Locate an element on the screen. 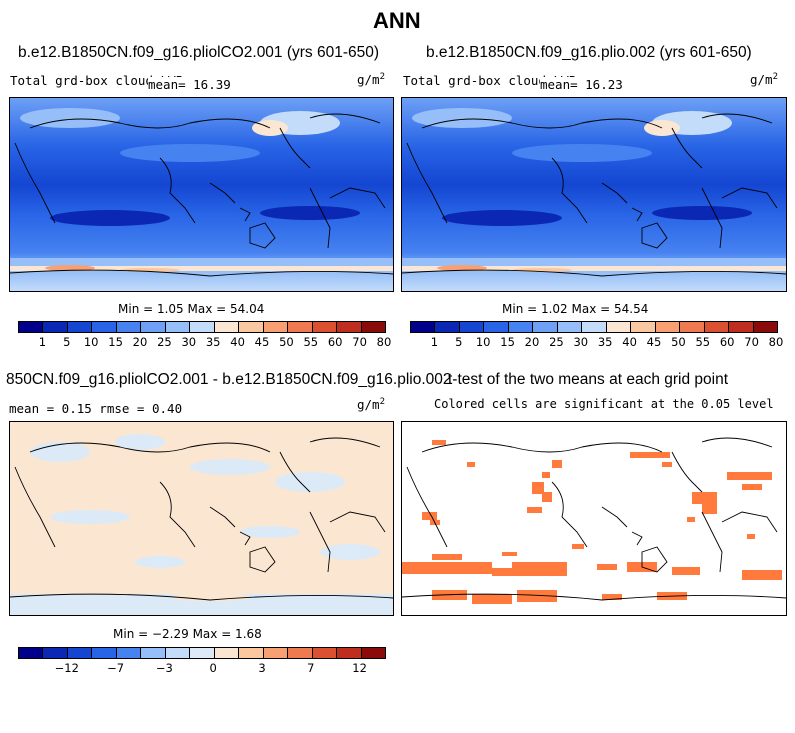  minmax-bottom-left: Min = −2.29 Max = 1.68 is located at coordinates (187, 634).